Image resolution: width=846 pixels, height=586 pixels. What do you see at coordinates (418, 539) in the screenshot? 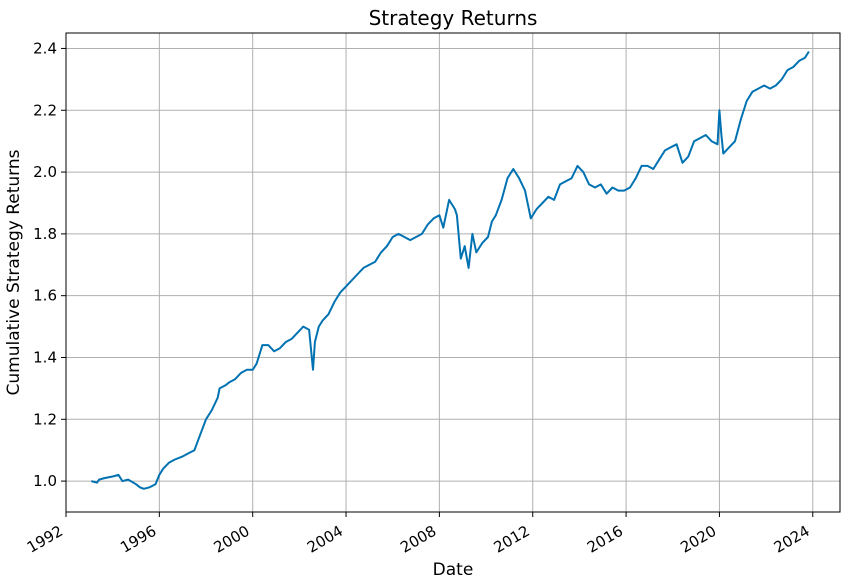
I see `x-tick-label: 2008` at bounding box center [418, 539].